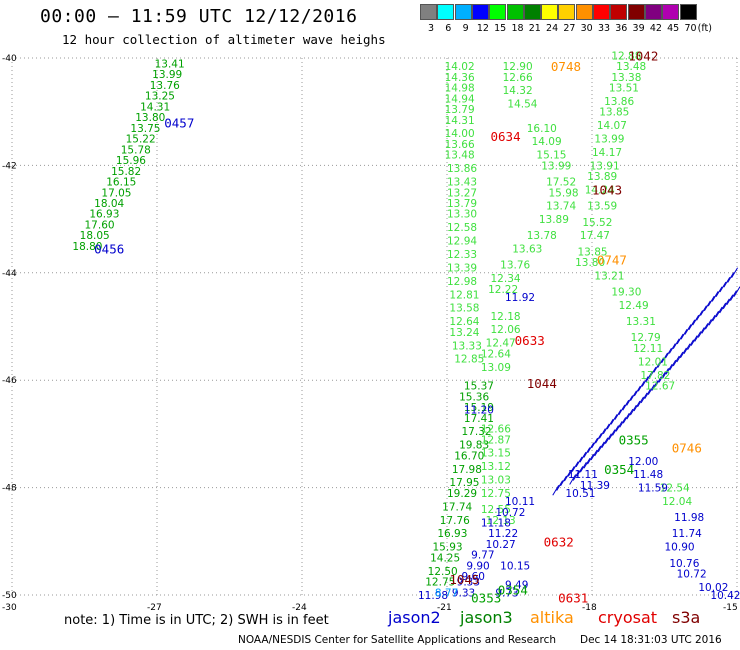  What do you see at coordinates (462, 282) in the screenshot?
I see `swh-value: 12.98` at bounding box center [462, 282].